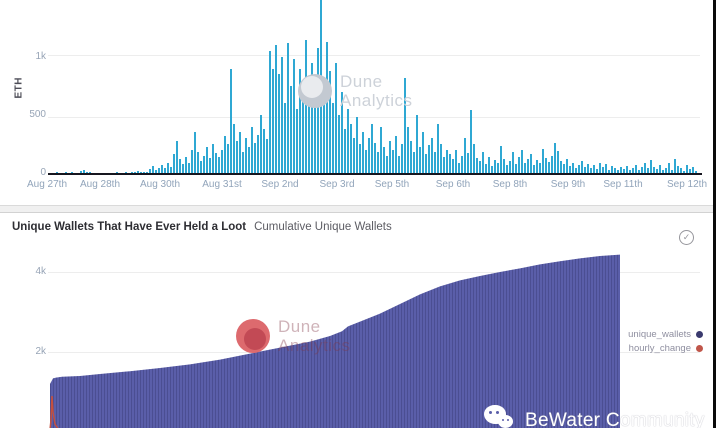 Image resolution: width=716 pixels, height=428 pixels. I want to click on hourly-change-line, so click(54, 411).